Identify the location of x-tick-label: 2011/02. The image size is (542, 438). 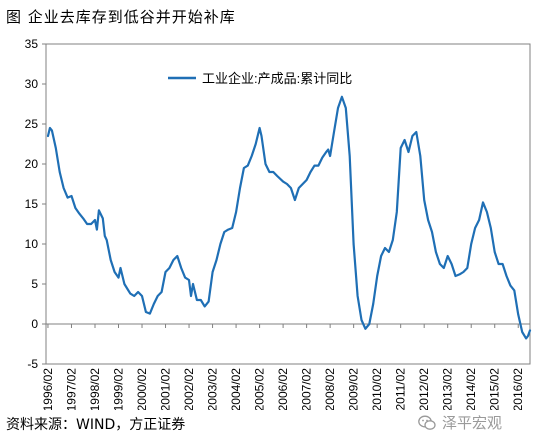
(401, 389).